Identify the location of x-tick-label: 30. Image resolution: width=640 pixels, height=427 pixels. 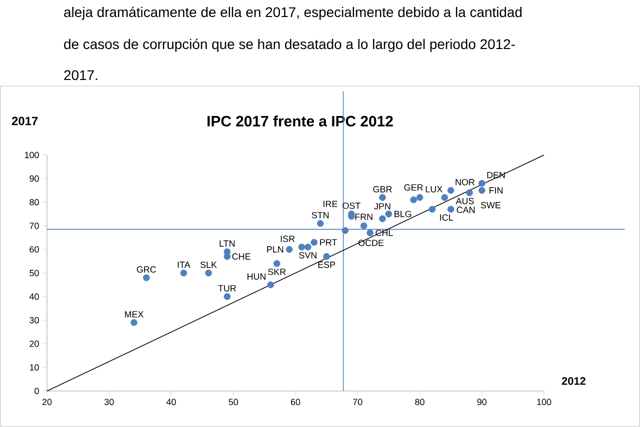
(109, 402).